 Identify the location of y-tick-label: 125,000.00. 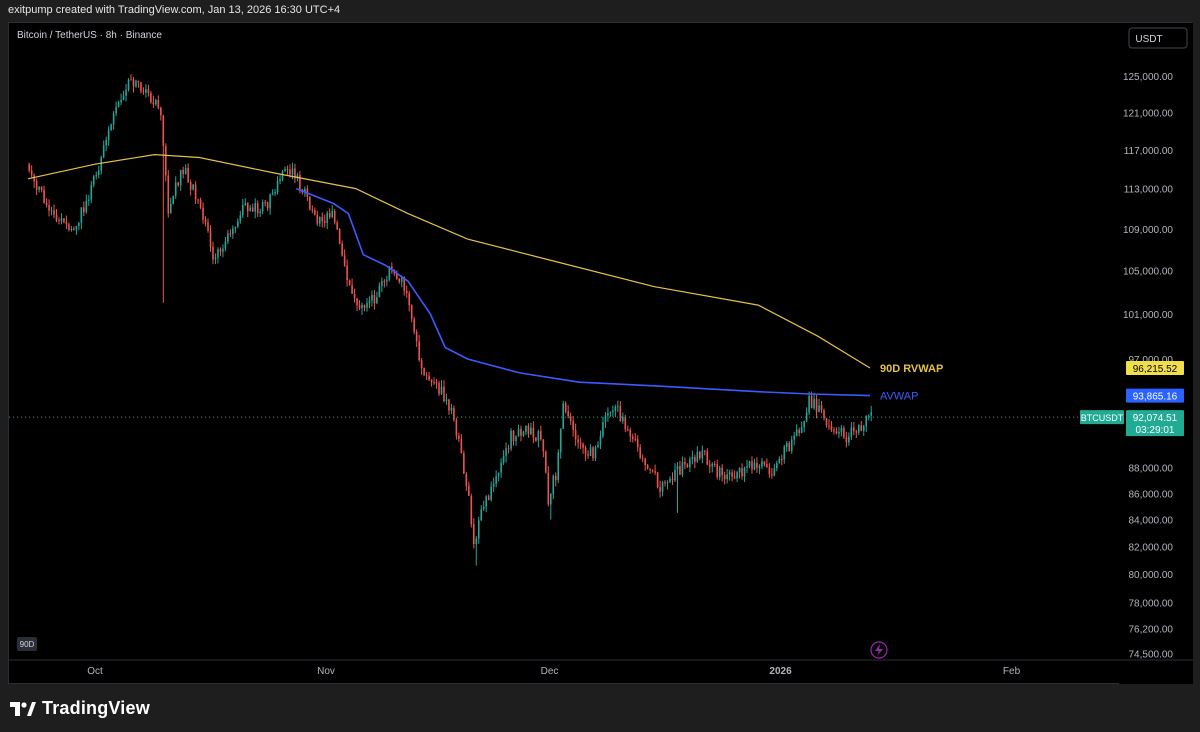
(1148, 77).